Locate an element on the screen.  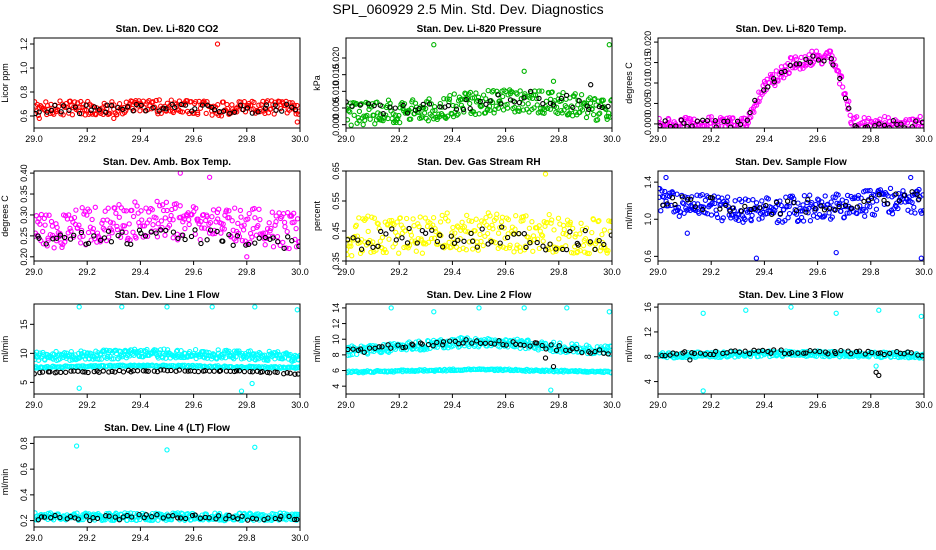
x-tick-label: 29.4 is located at coordinates (141, 139).